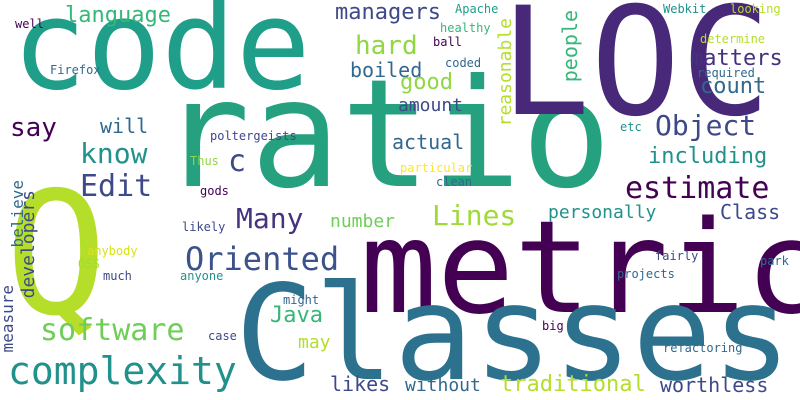 The width and height of the screenshot is (800, 400). I want to click on word-know: know, so click(114, 153).